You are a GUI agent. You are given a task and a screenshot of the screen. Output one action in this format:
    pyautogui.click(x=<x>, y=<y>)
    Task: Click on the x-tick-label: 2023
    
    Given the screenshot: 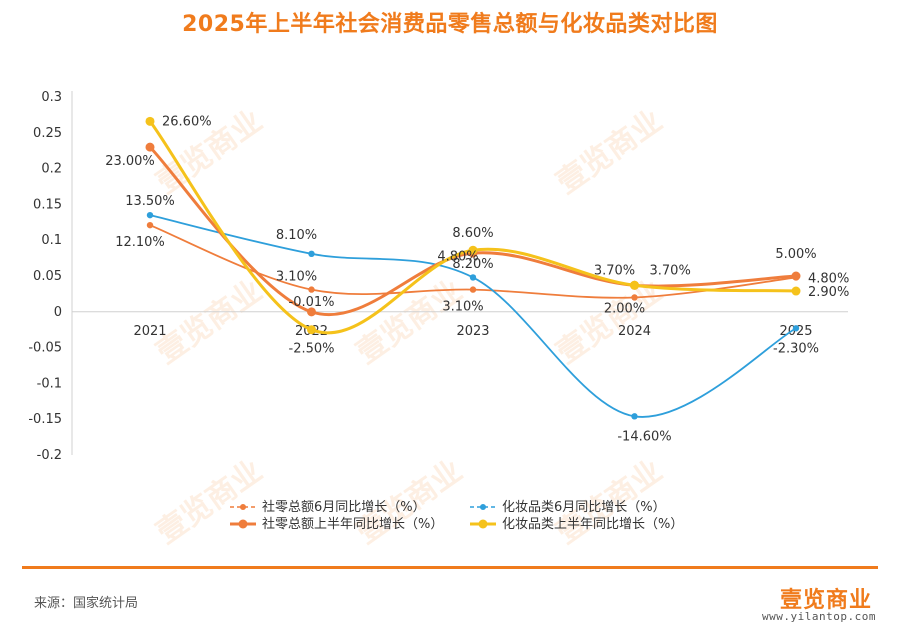 What is the action you would take?
    pyautogui.click(x=472, y=331)
    